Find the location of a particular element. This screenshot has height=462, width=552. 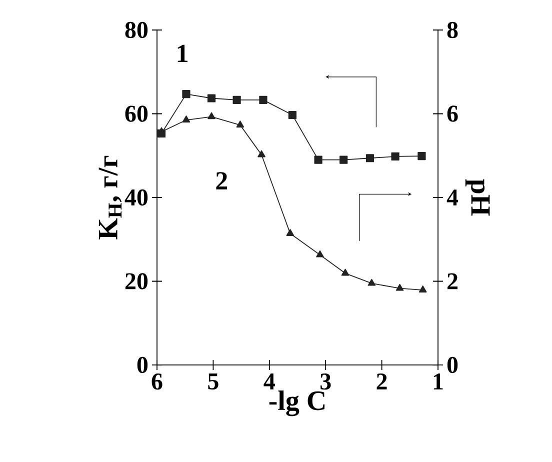

y-tick-label: 40 is located at coordinates (136, 197).